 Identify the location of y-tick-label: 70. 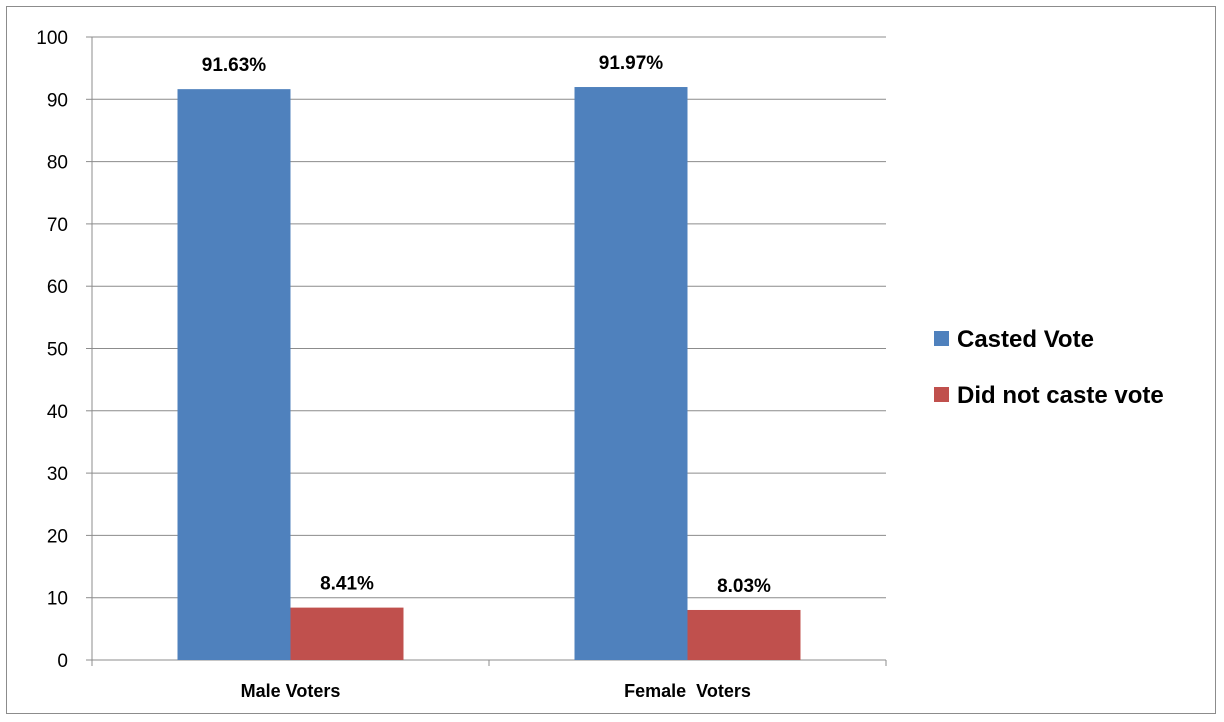
(57, 225).